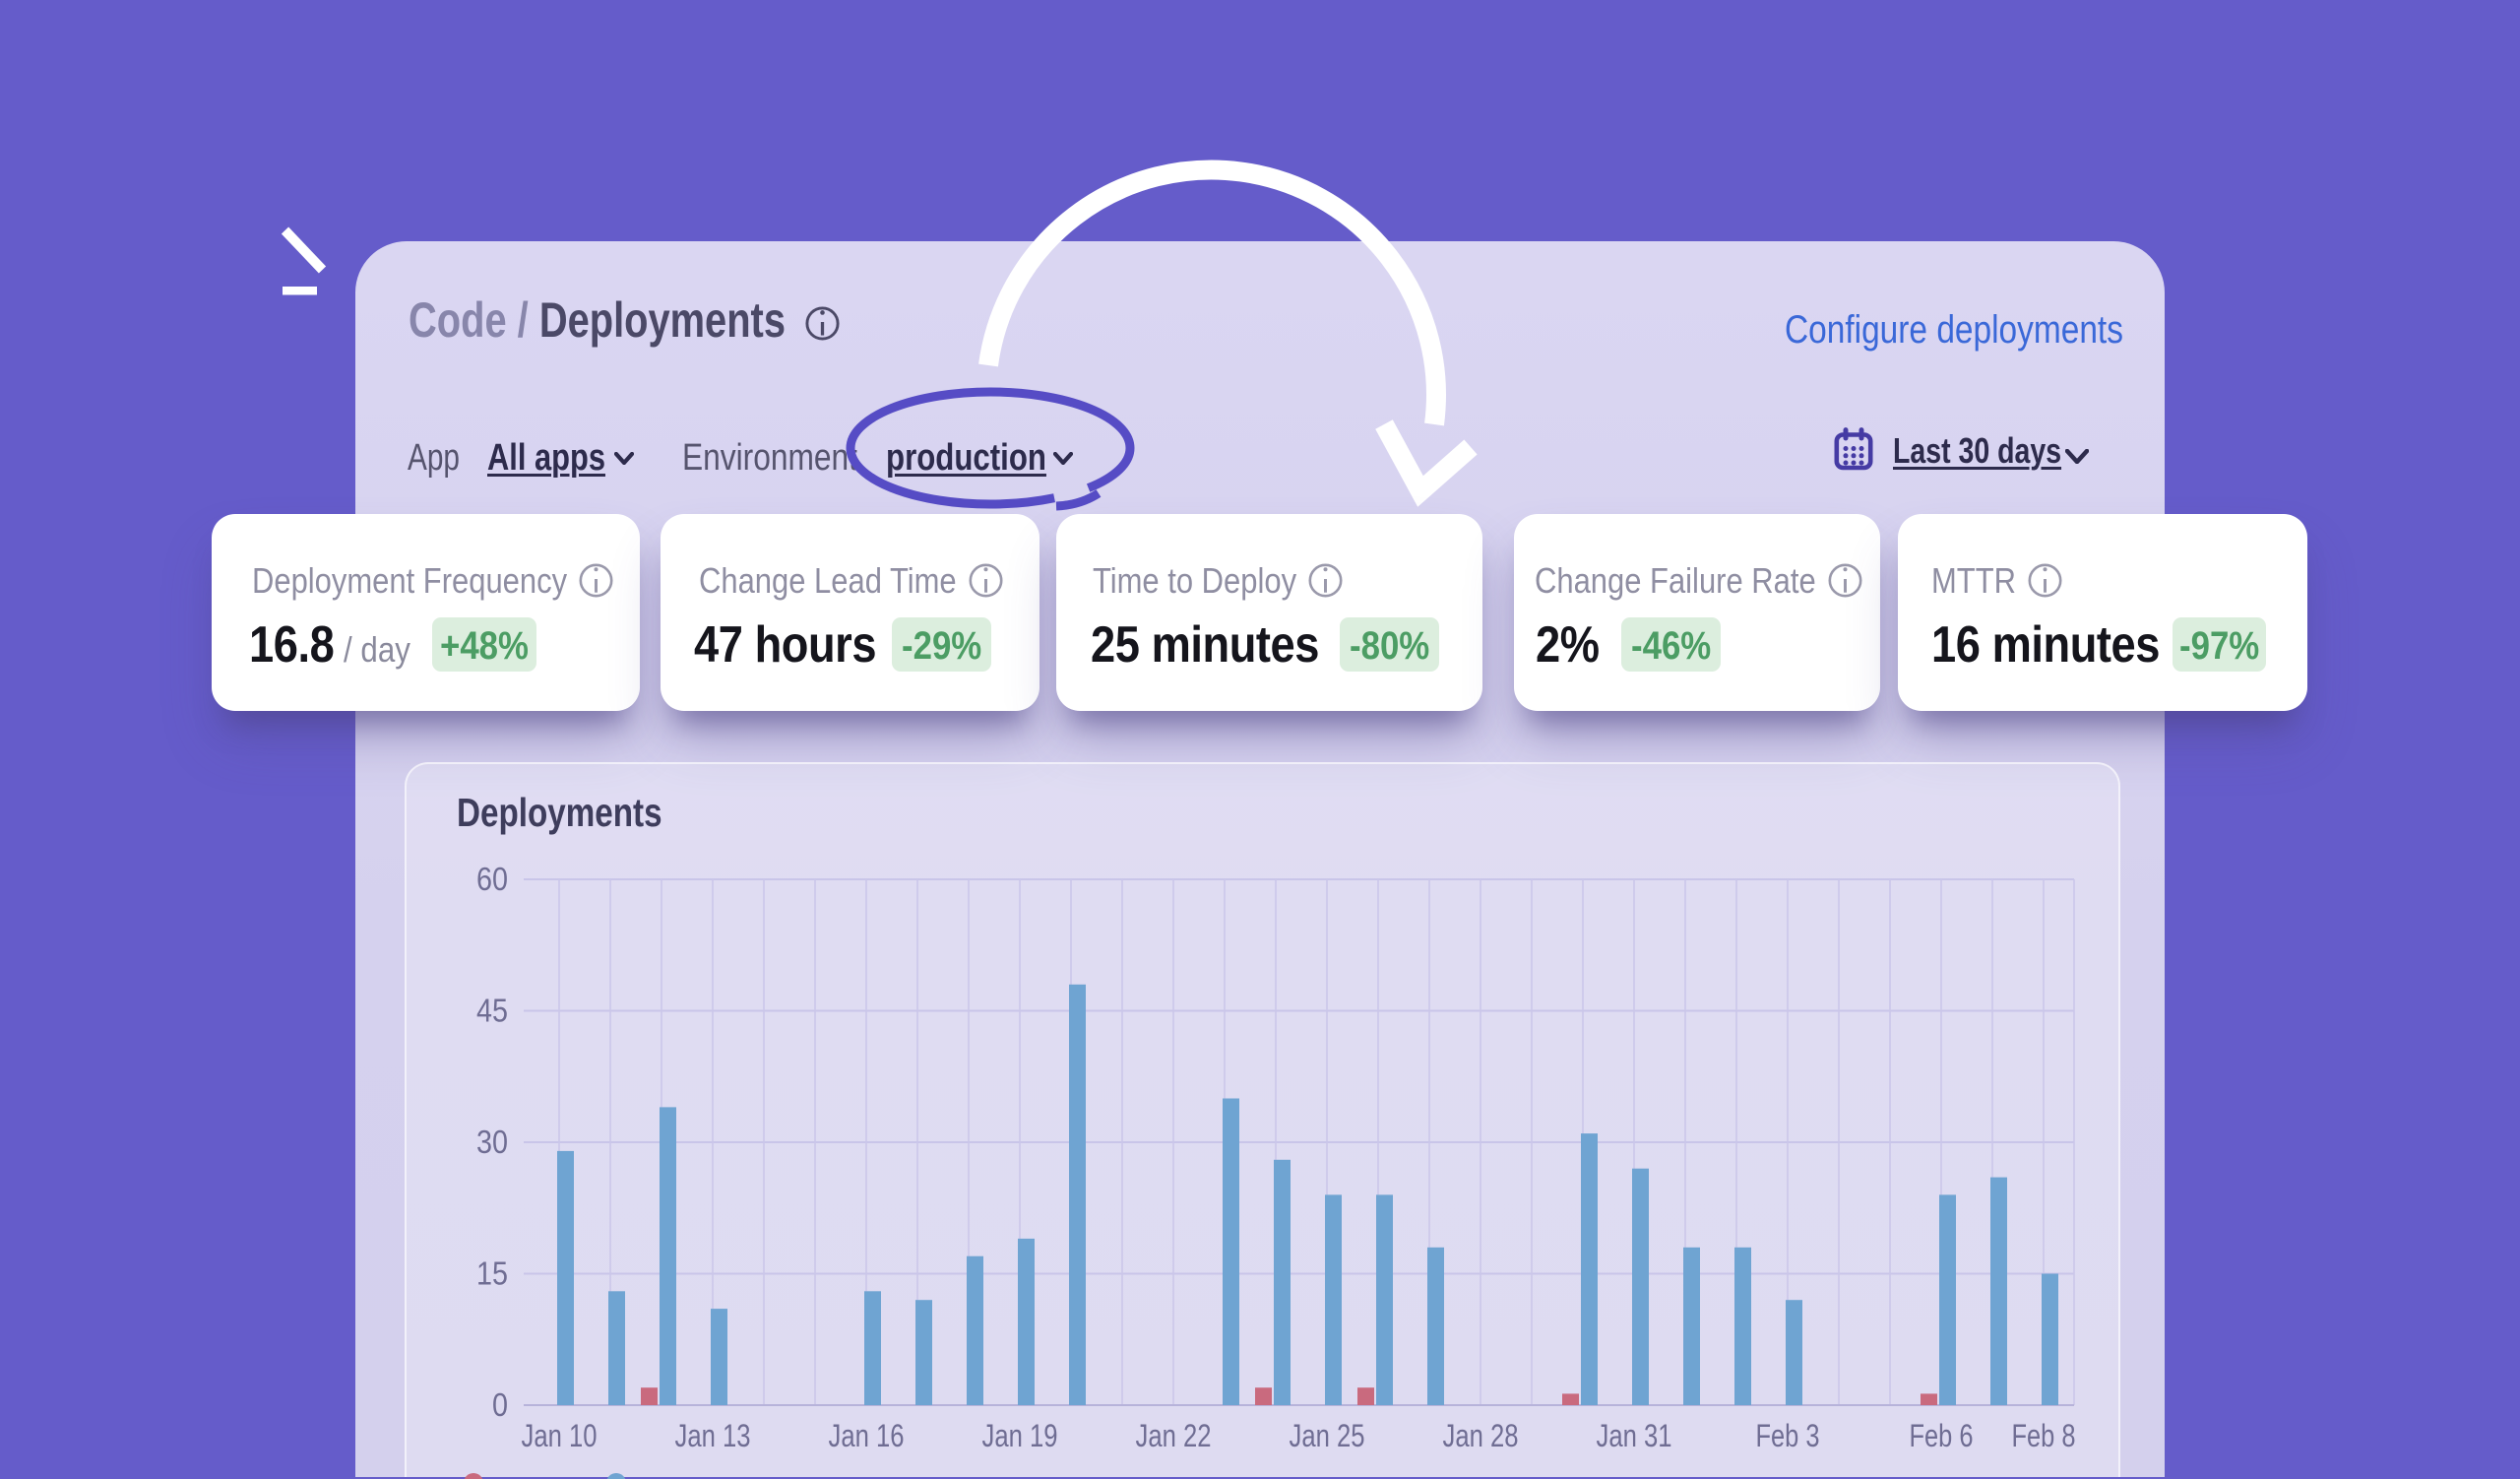 This screenshot has width=2520, height=1479. What do you see at coordinates (1634, 1435) in the screenshot?
I see `svg-text: Jan 31` at bounding box center [1634, 1435].